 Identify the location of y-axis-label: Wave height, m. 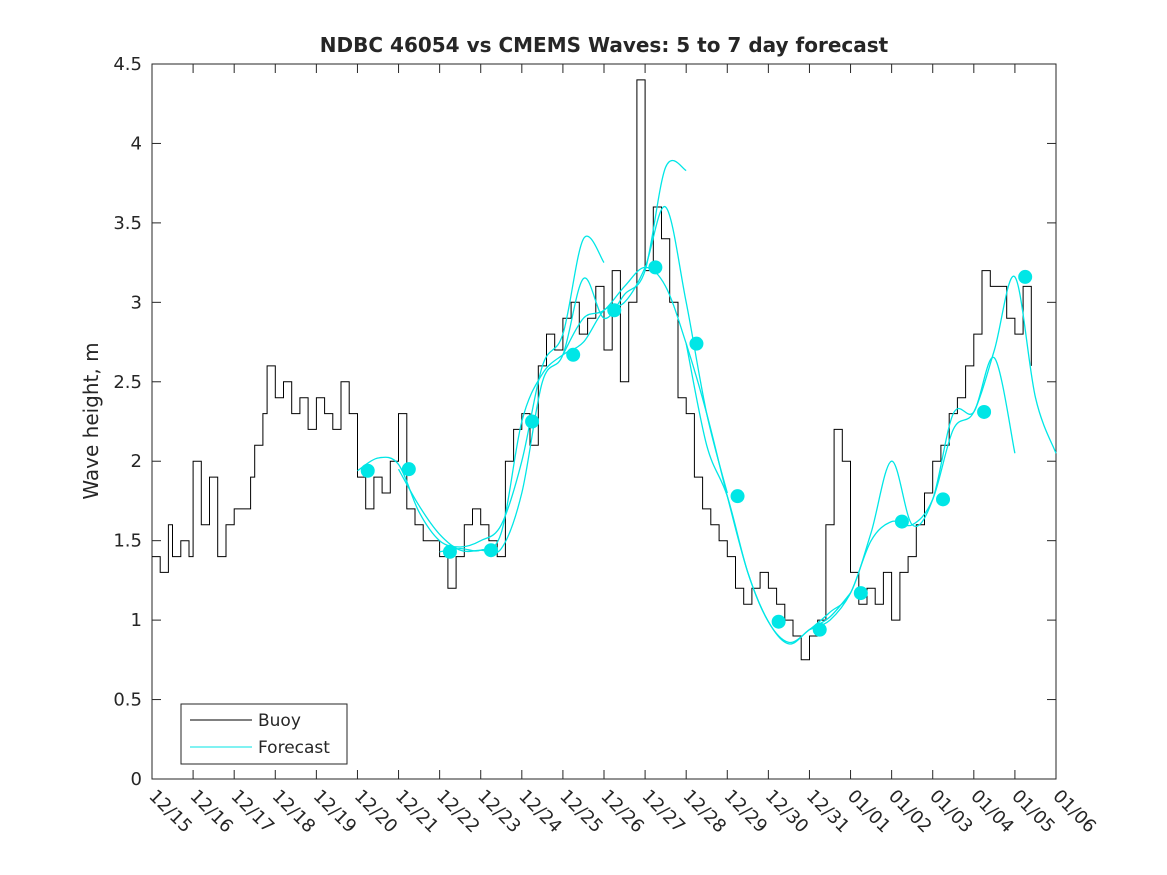
(91, 420).